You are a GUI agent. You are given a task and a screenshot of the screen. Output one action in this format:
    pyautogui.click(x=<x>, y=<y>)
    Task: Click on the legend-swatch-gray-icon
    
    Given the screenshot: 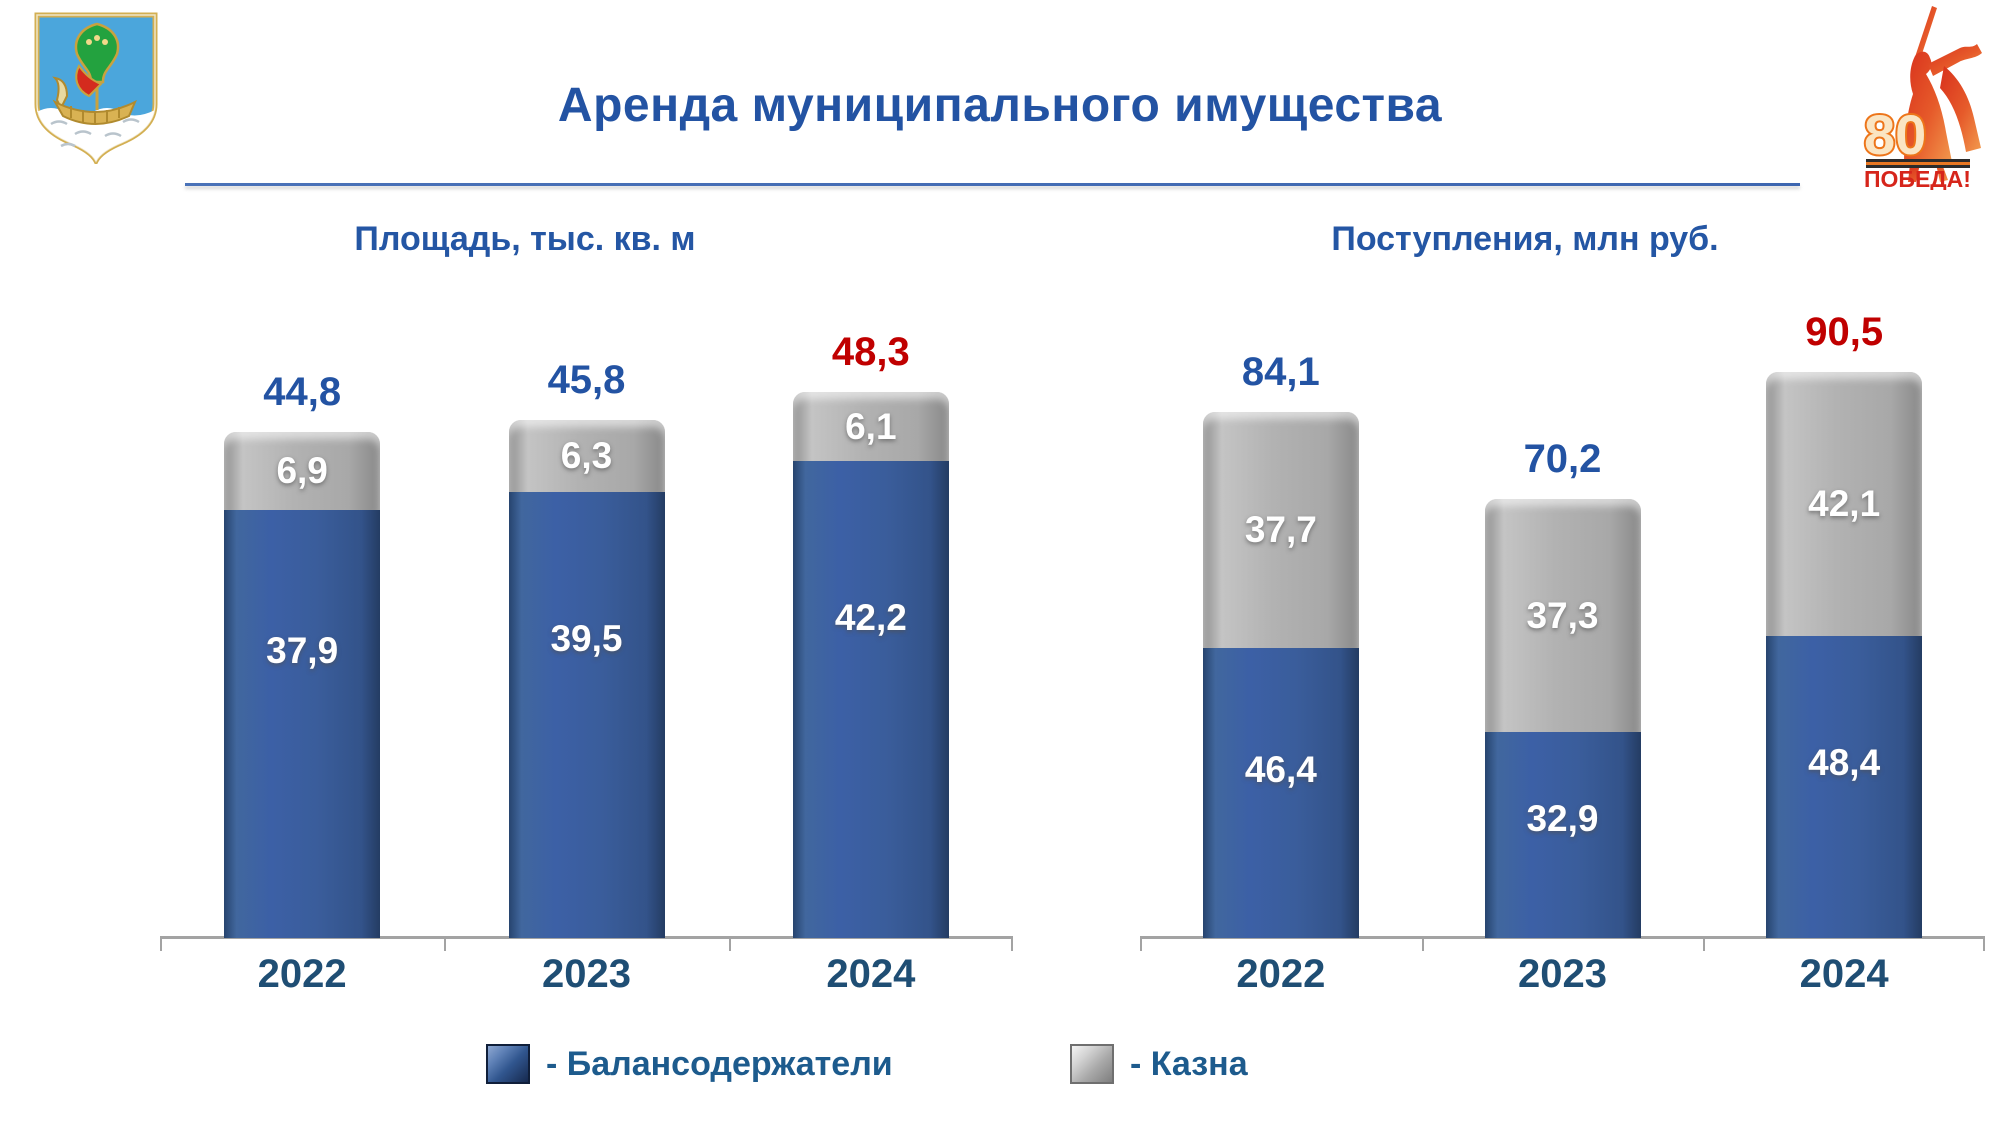 What is the action you would take?
    pyautogui.click(x=1092, y=1064)
    